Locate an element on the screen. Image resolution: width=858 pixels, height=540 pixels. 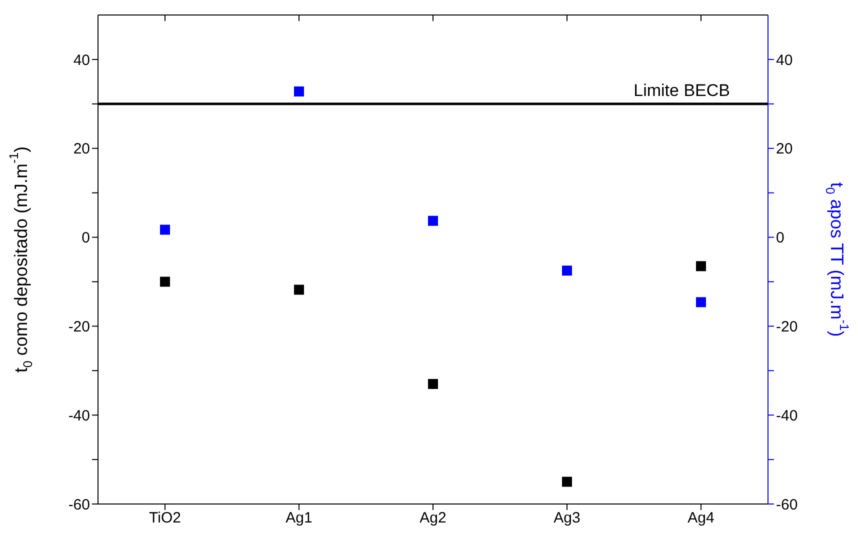
y-tick-label: -40 is located at coordinates (79, 415).